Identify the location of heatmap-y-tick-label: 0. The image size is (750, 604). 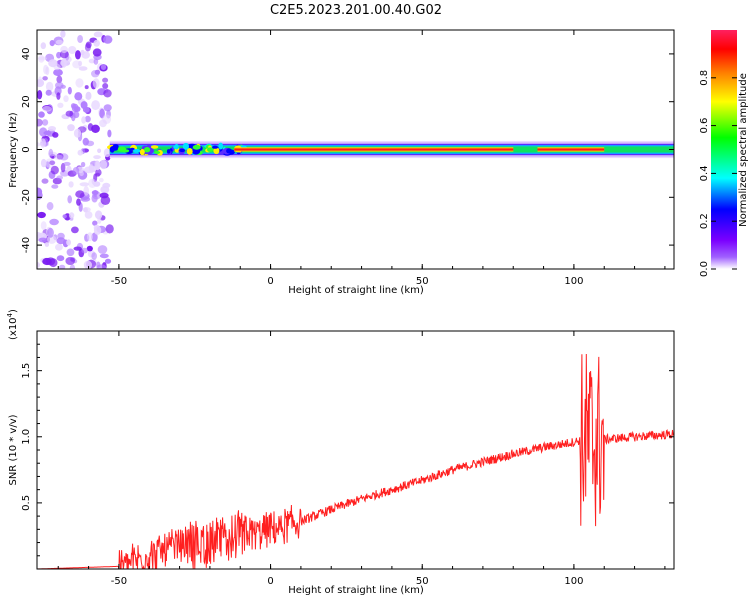
(26, 149).